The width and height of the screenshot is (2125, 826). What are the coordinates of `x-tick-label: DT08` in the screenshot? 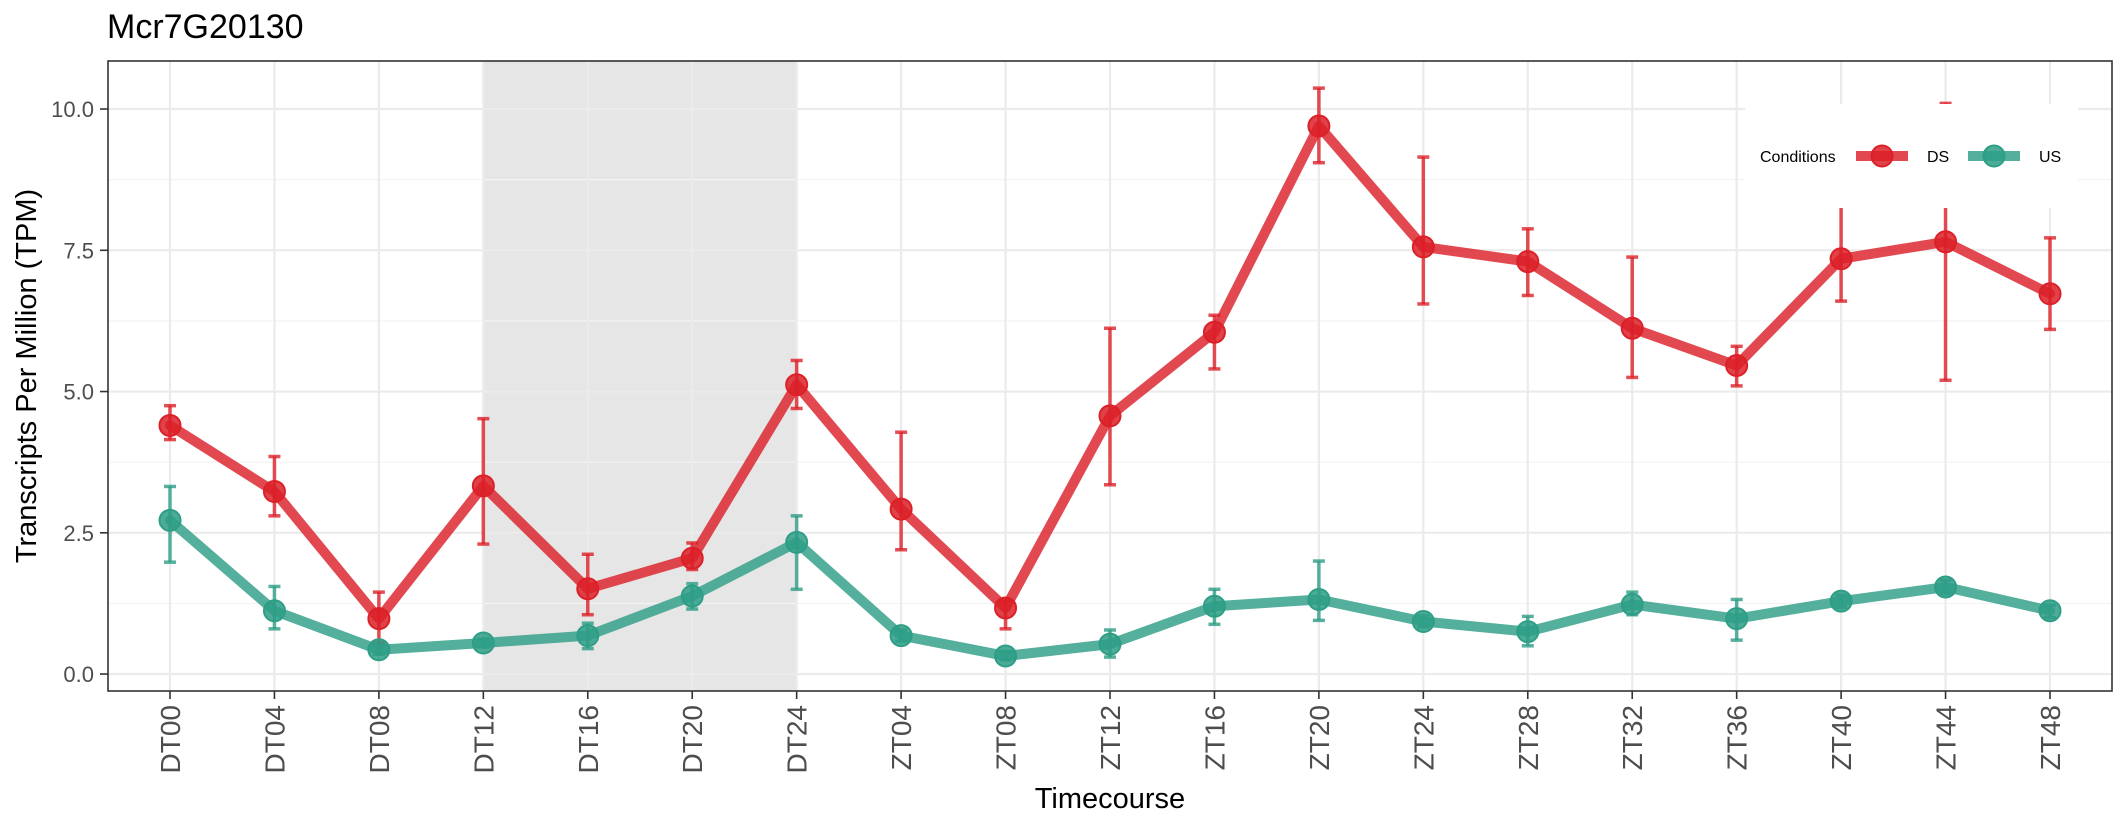 It's located at (379, 739).